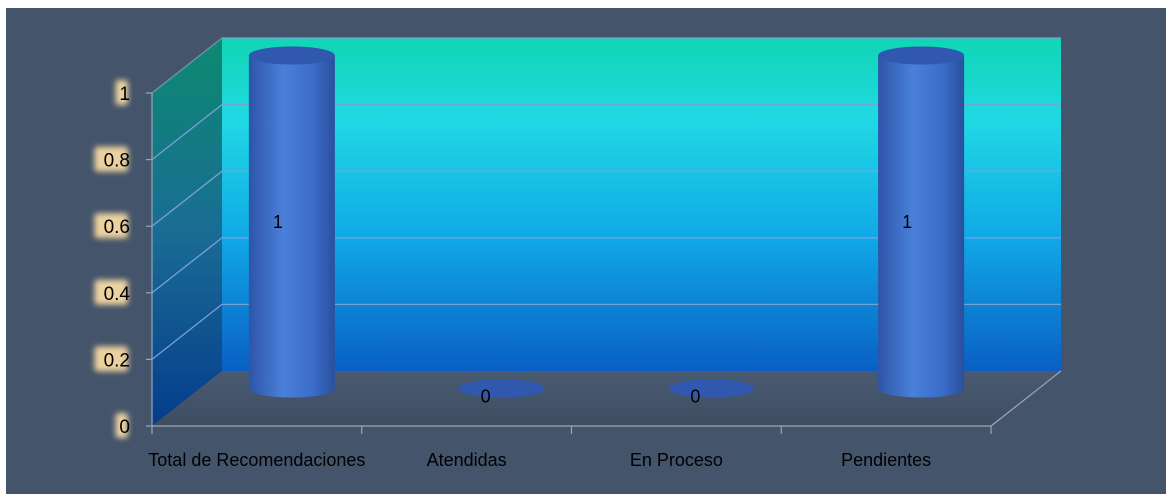 The image size is (1171, 501). What do you see at coordinates (117, 360) in the screenshot?
I see `y-tick-label: 0.2` at bounding box center [117, 360].